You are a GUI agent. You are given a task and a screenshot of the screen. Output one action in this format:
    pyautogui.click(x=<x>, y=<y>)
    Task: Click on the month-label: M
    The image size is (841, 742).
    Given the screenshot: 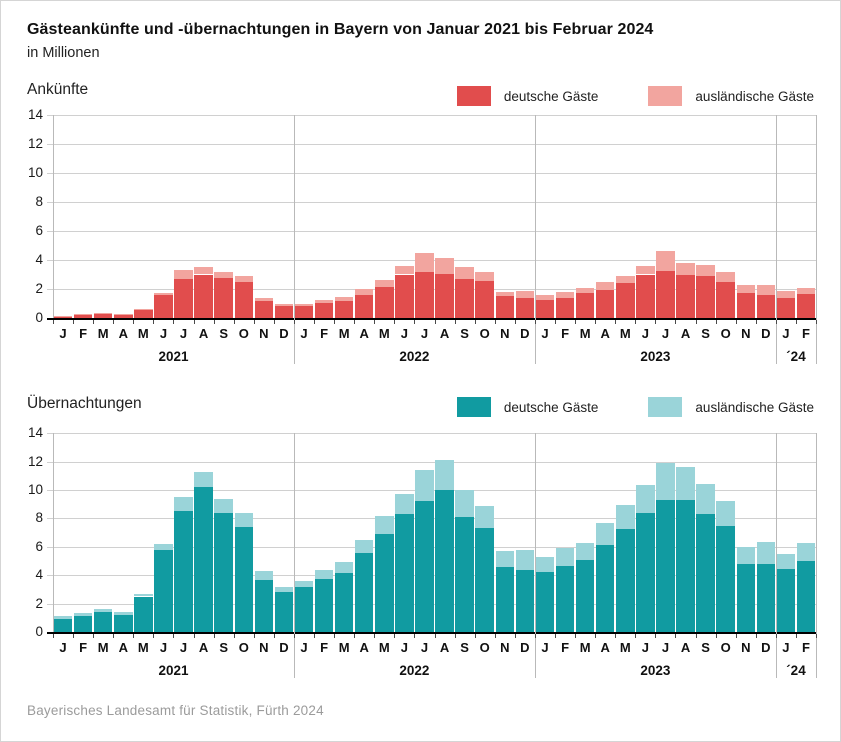 What is the action you would take?
    pyautogui.click(x=384, y=647)
    